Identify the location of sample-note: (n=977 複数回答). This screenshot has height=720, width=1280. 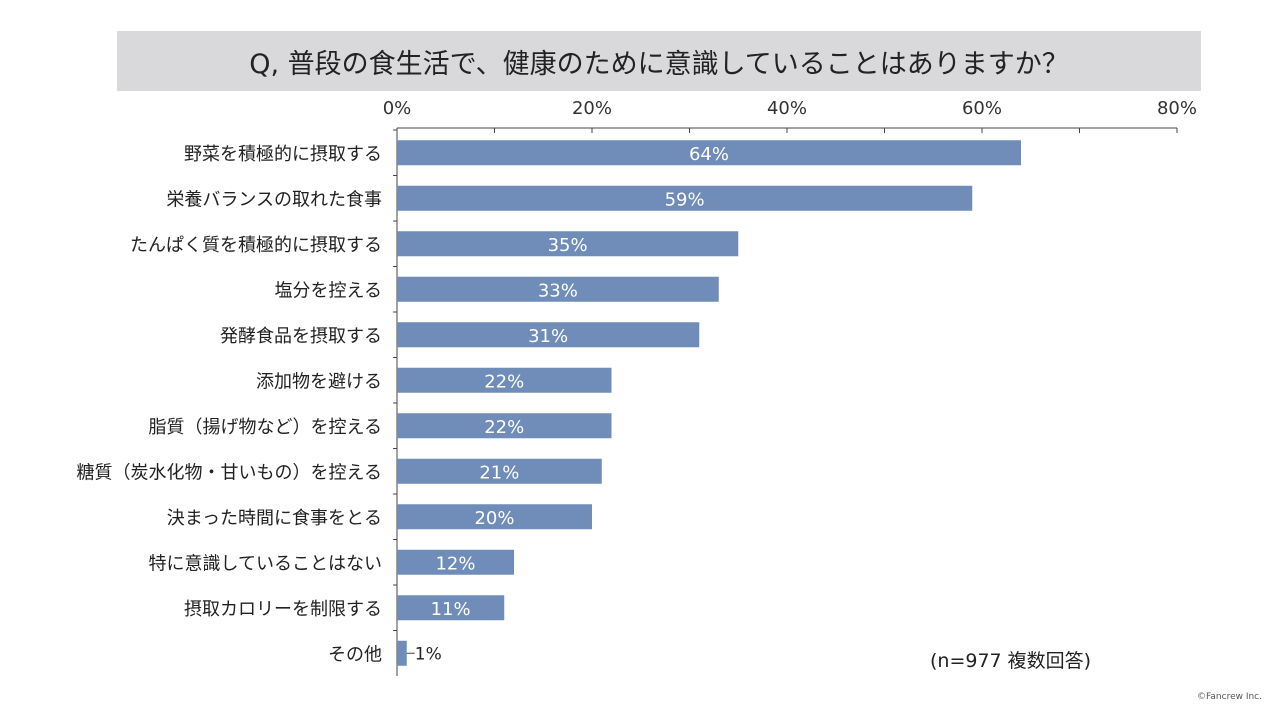
(1011, 661).